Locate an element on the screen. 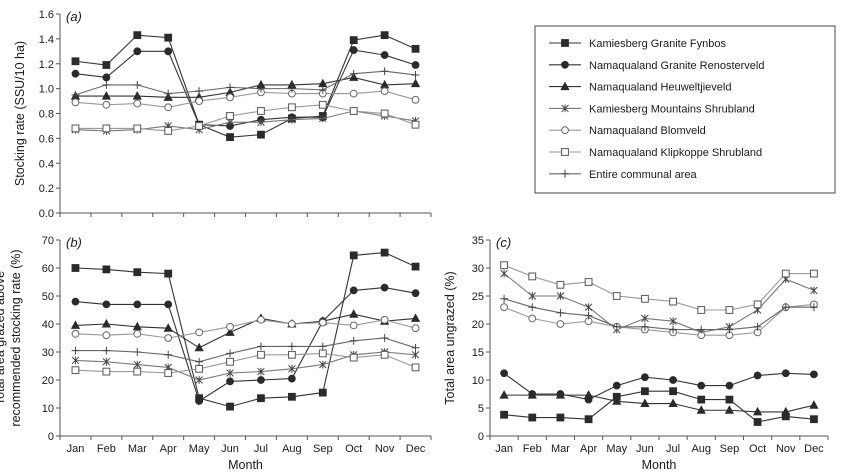 Image resolution: width=854 pixels, height=476 pixels. legend-label: Kamiesberg Mountains Shrubland is located at coordinates (672, 109).